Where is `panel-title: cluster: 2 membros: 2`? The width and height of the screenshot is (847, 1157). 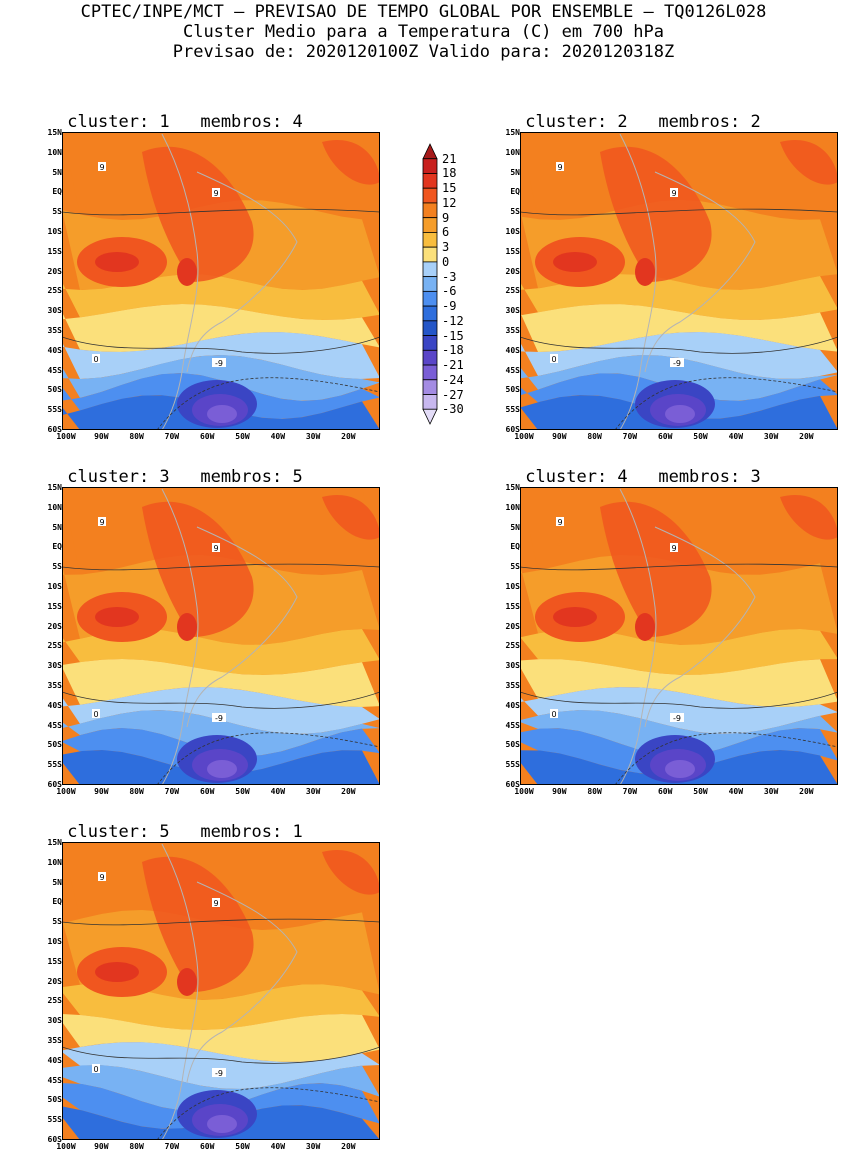
panel-title: cluster: 2 membros: 2 is located at coordinates (643, 122).